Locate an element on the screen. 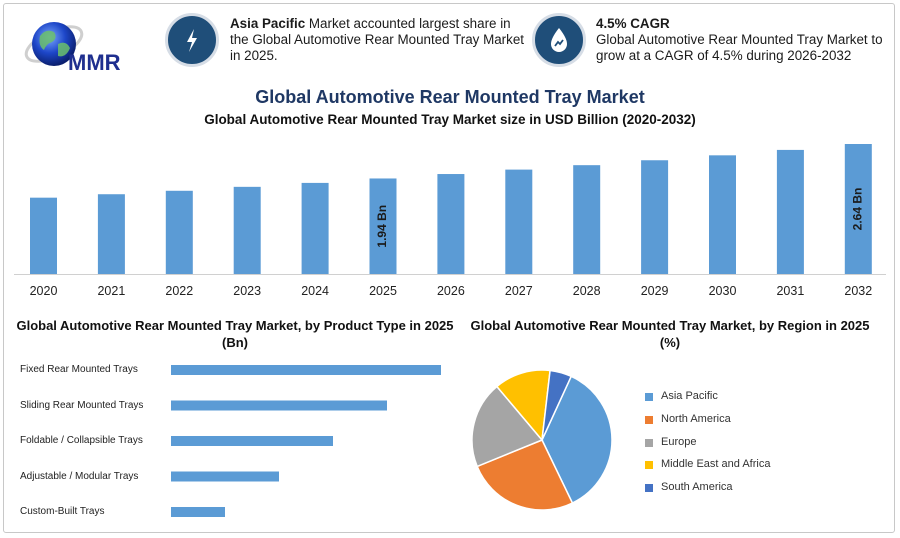 The height and width of the screenshot is (538, 900). callout-asia-pacific-bold: Asia Pacific is located at coordinates (268, 23).